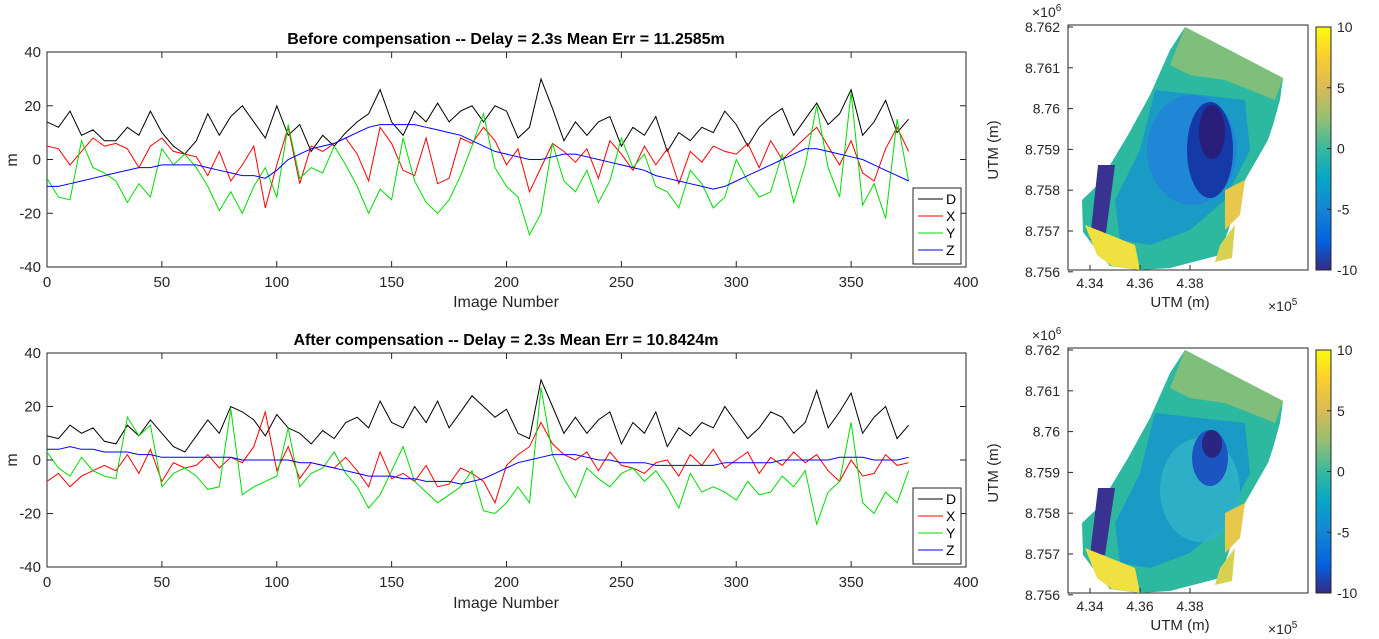 The width and height of the screenshot is (1379, 639). I want to click on y-tick-label: 8.758, so click(1042, 190).